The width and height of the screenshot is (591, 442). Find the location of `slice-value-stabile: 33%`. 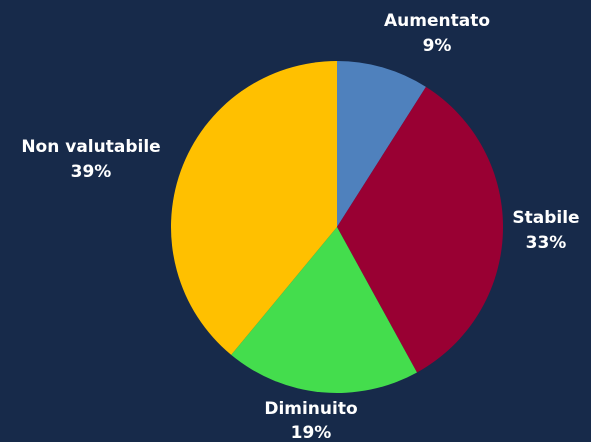

slice-value-stabile: 33% is located at coordinates (546, 243).